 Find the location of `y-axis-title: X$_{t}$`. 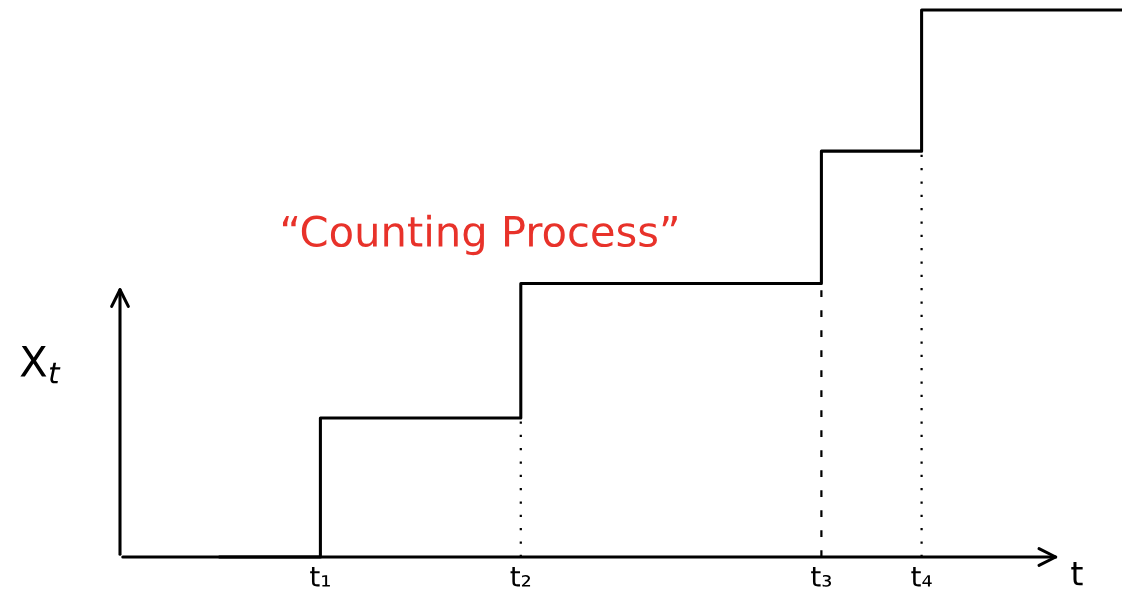

y-axis-title: X$_{t}$ is located at coordinates (40, 365).